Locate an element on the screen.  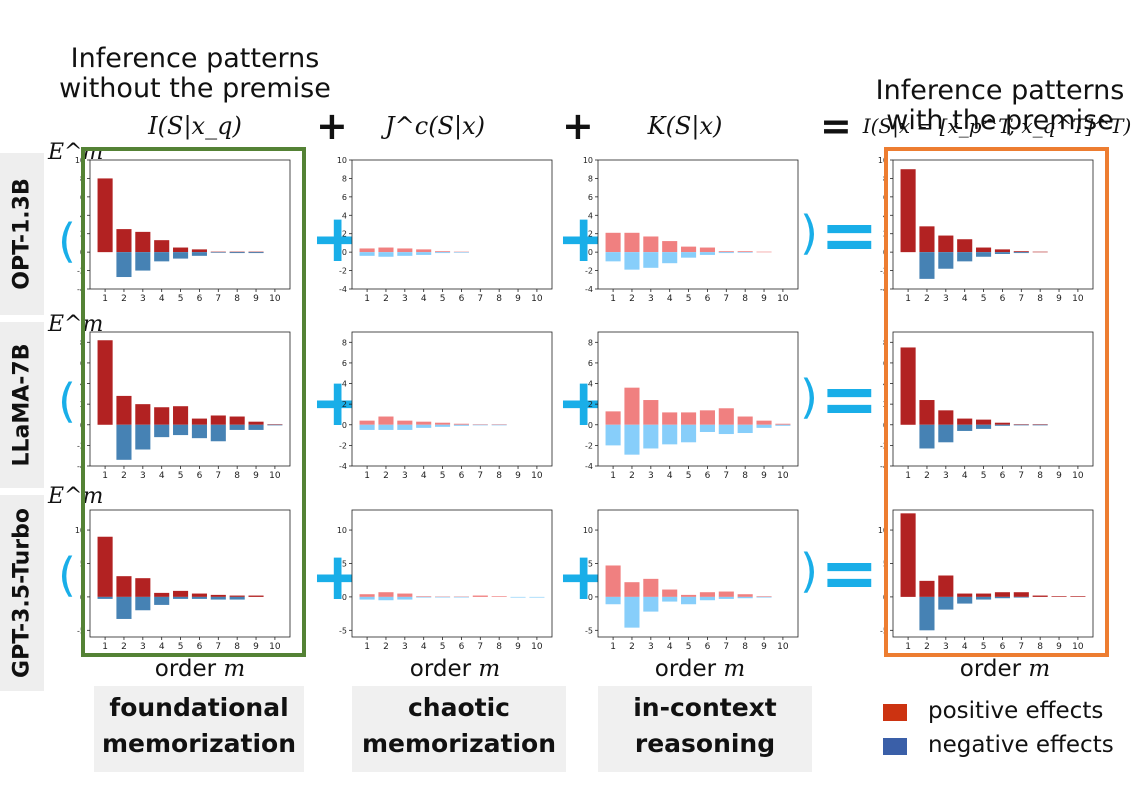
right-paren-row1: ) is located at coordinates (809, 233).